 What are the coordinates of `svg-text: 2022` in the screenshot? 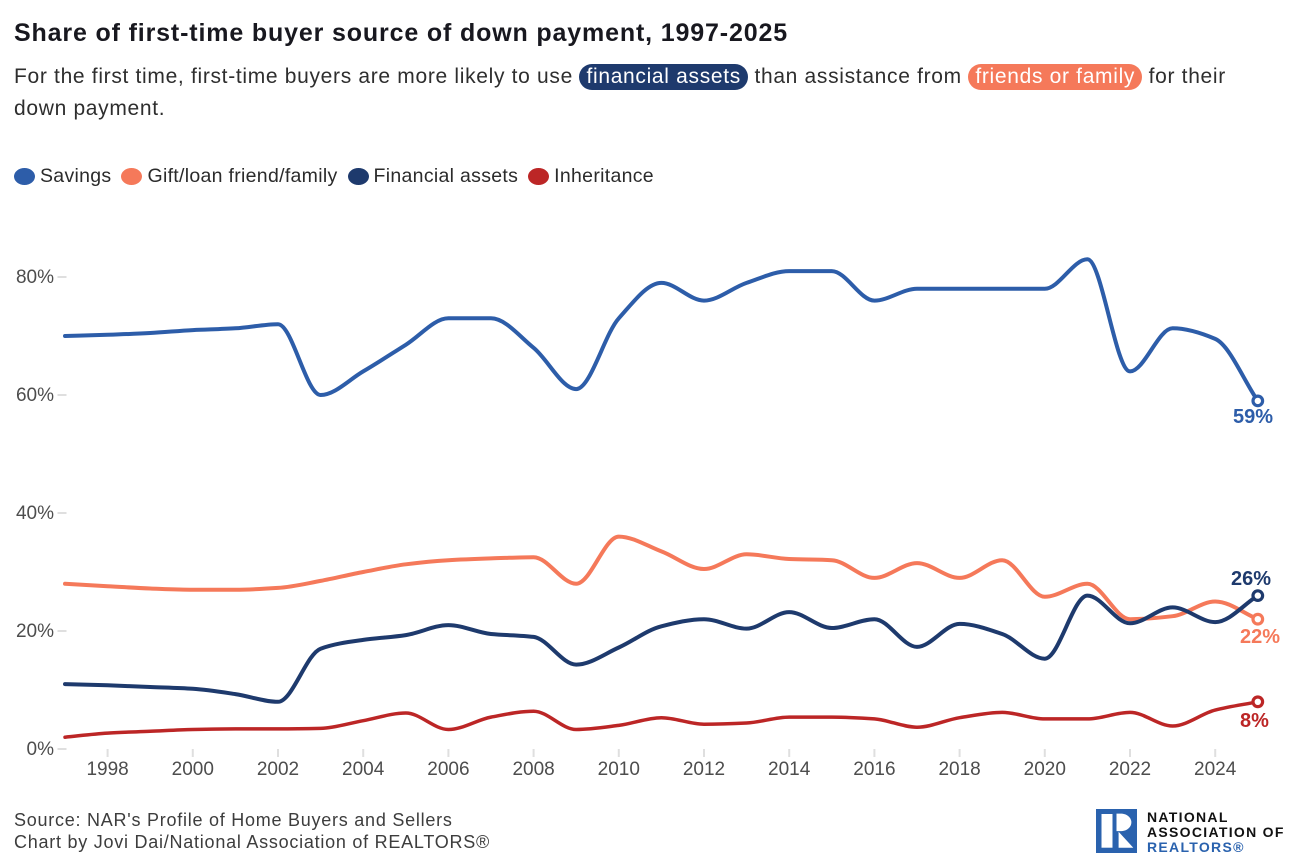 It's located at (1130, 769).